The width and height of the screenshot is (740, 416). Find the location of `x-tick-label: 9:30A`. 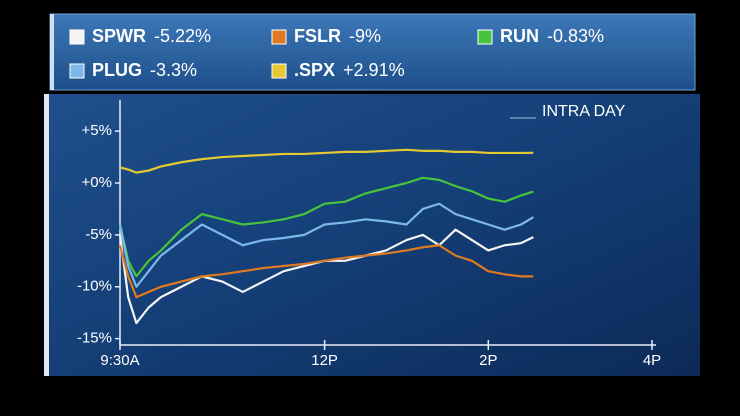

x-tick-label: 9:30A is located at coordinates (119, 360).